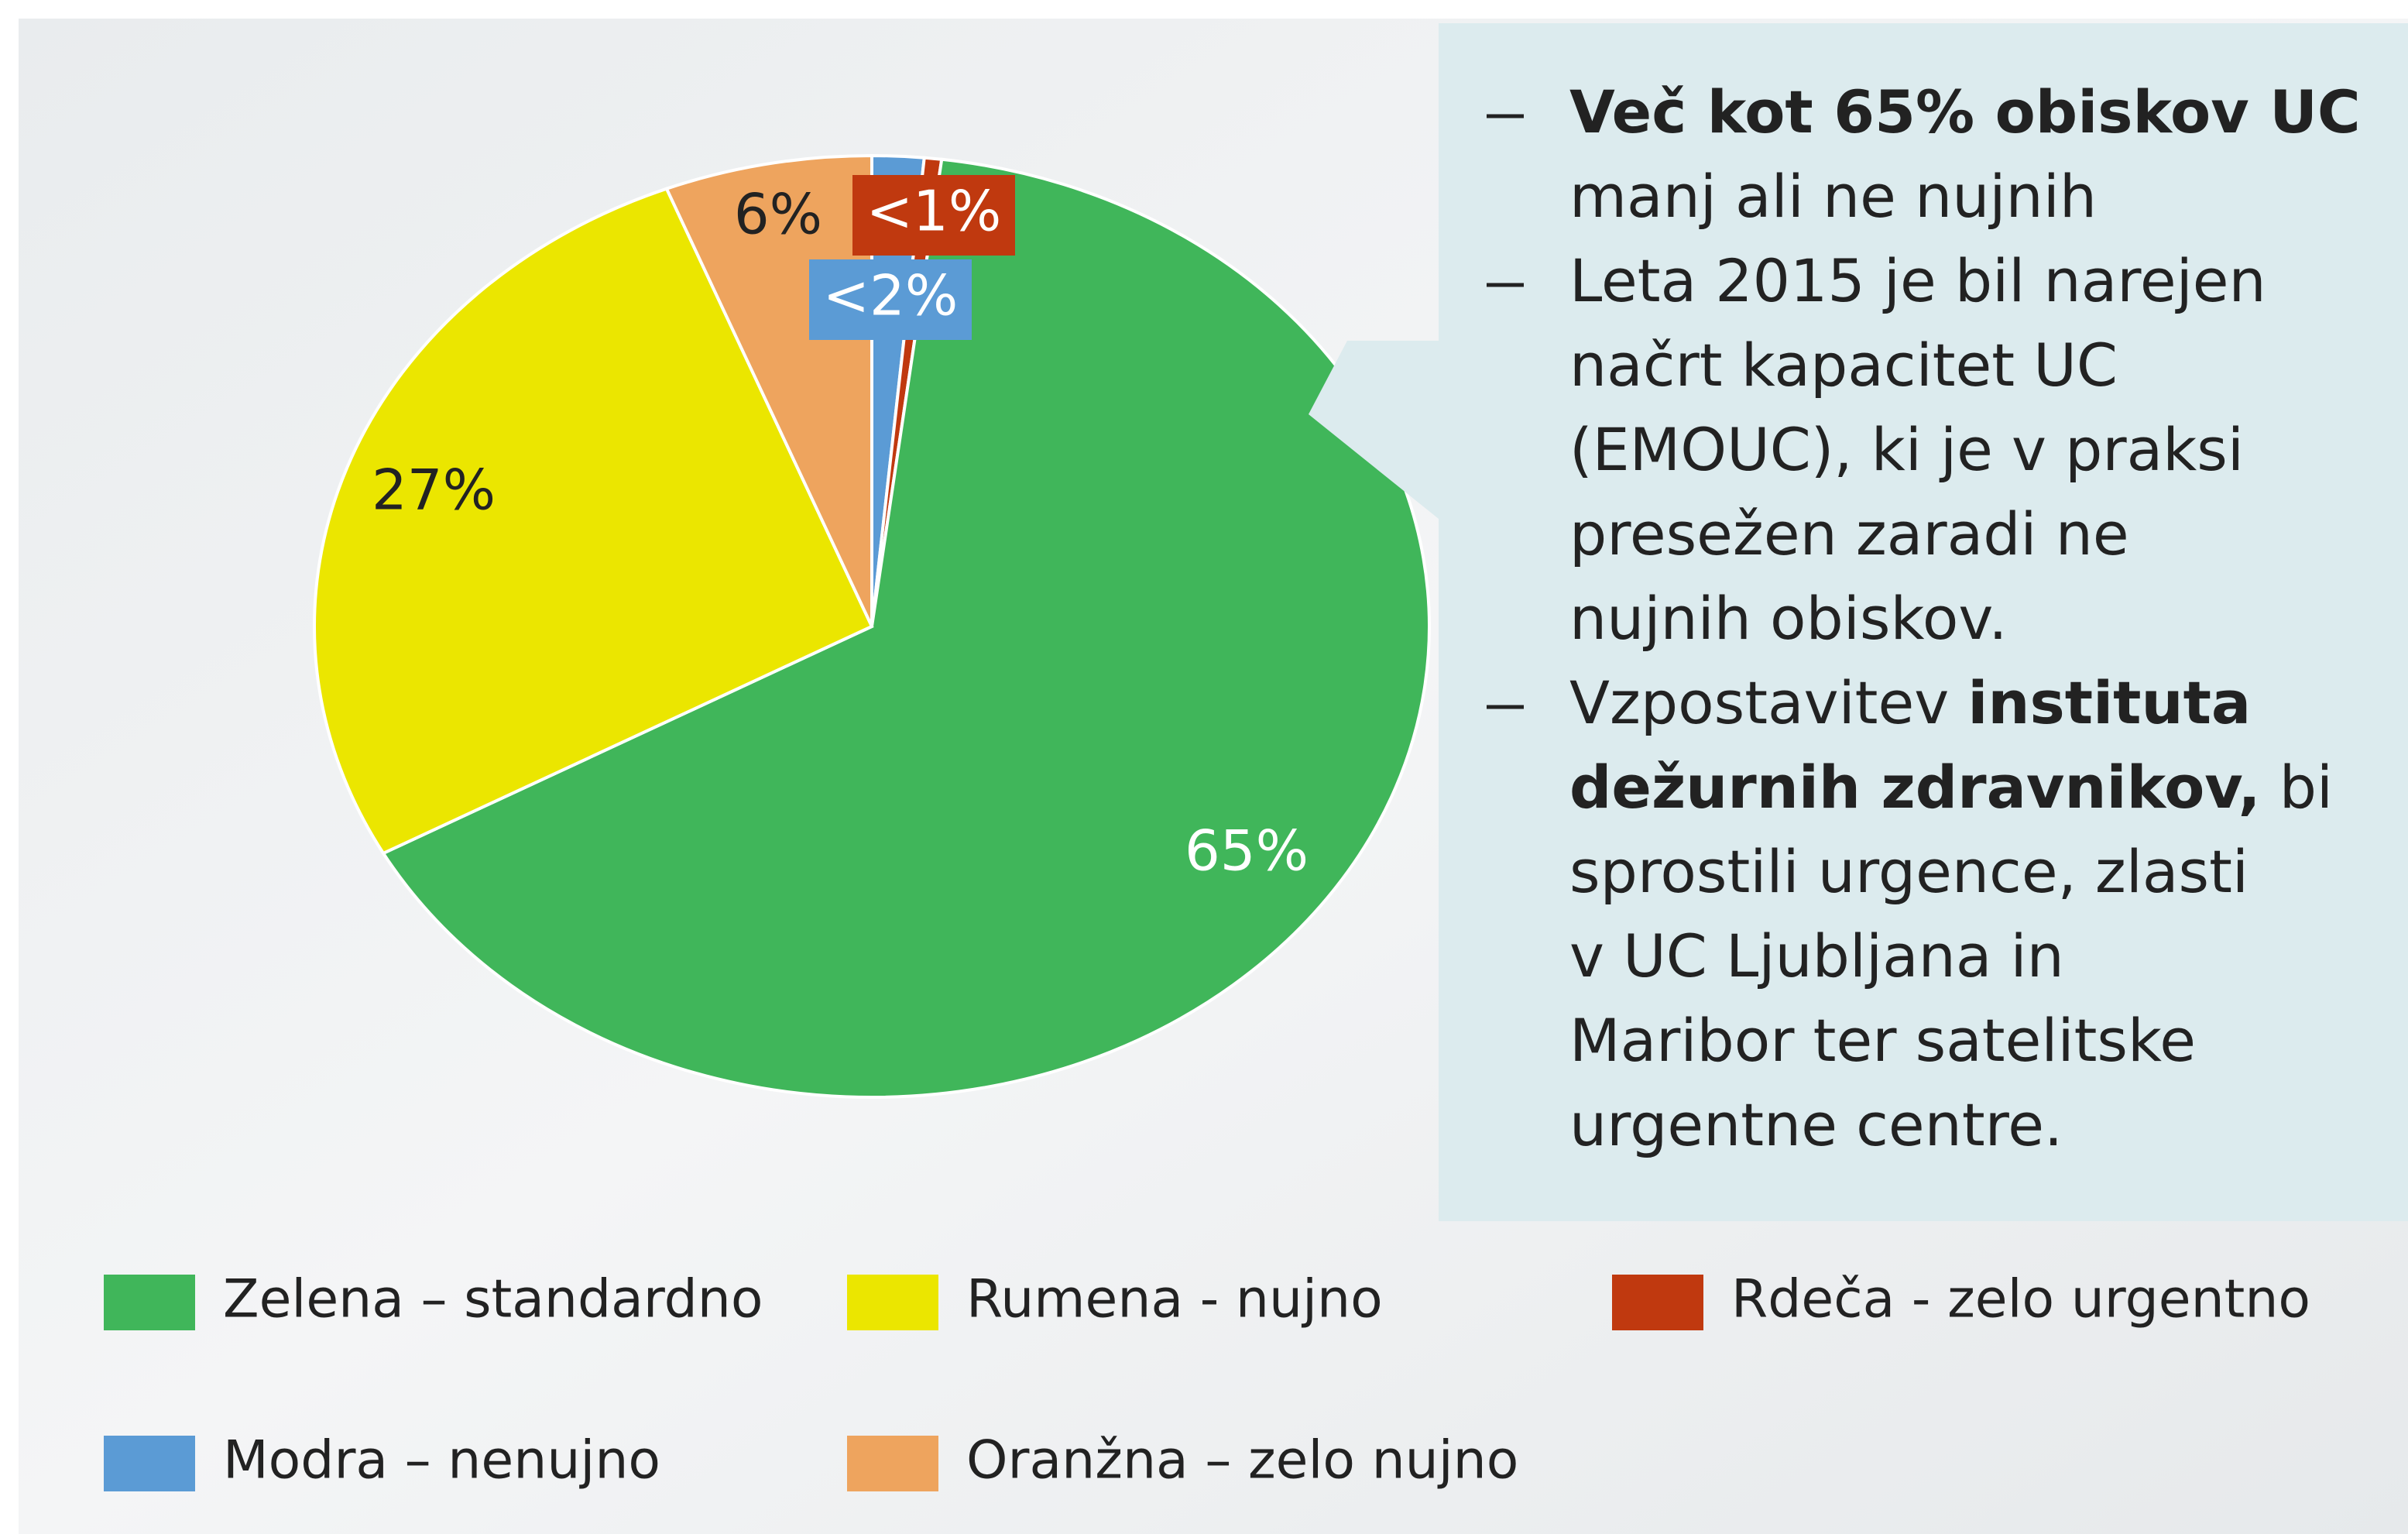 Image resolution: width=2408 pixels, height=1534 pixels. I want to click on note-run: urgentne centre., so click(1816, 1124).